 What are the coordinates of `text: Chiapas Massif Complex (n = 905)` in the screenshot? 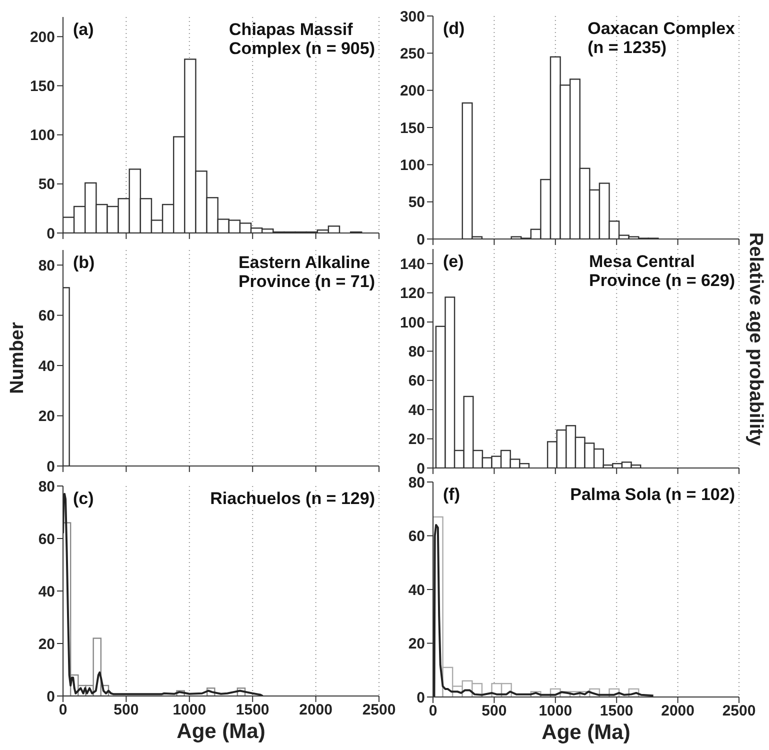 It's located at (302, 39).